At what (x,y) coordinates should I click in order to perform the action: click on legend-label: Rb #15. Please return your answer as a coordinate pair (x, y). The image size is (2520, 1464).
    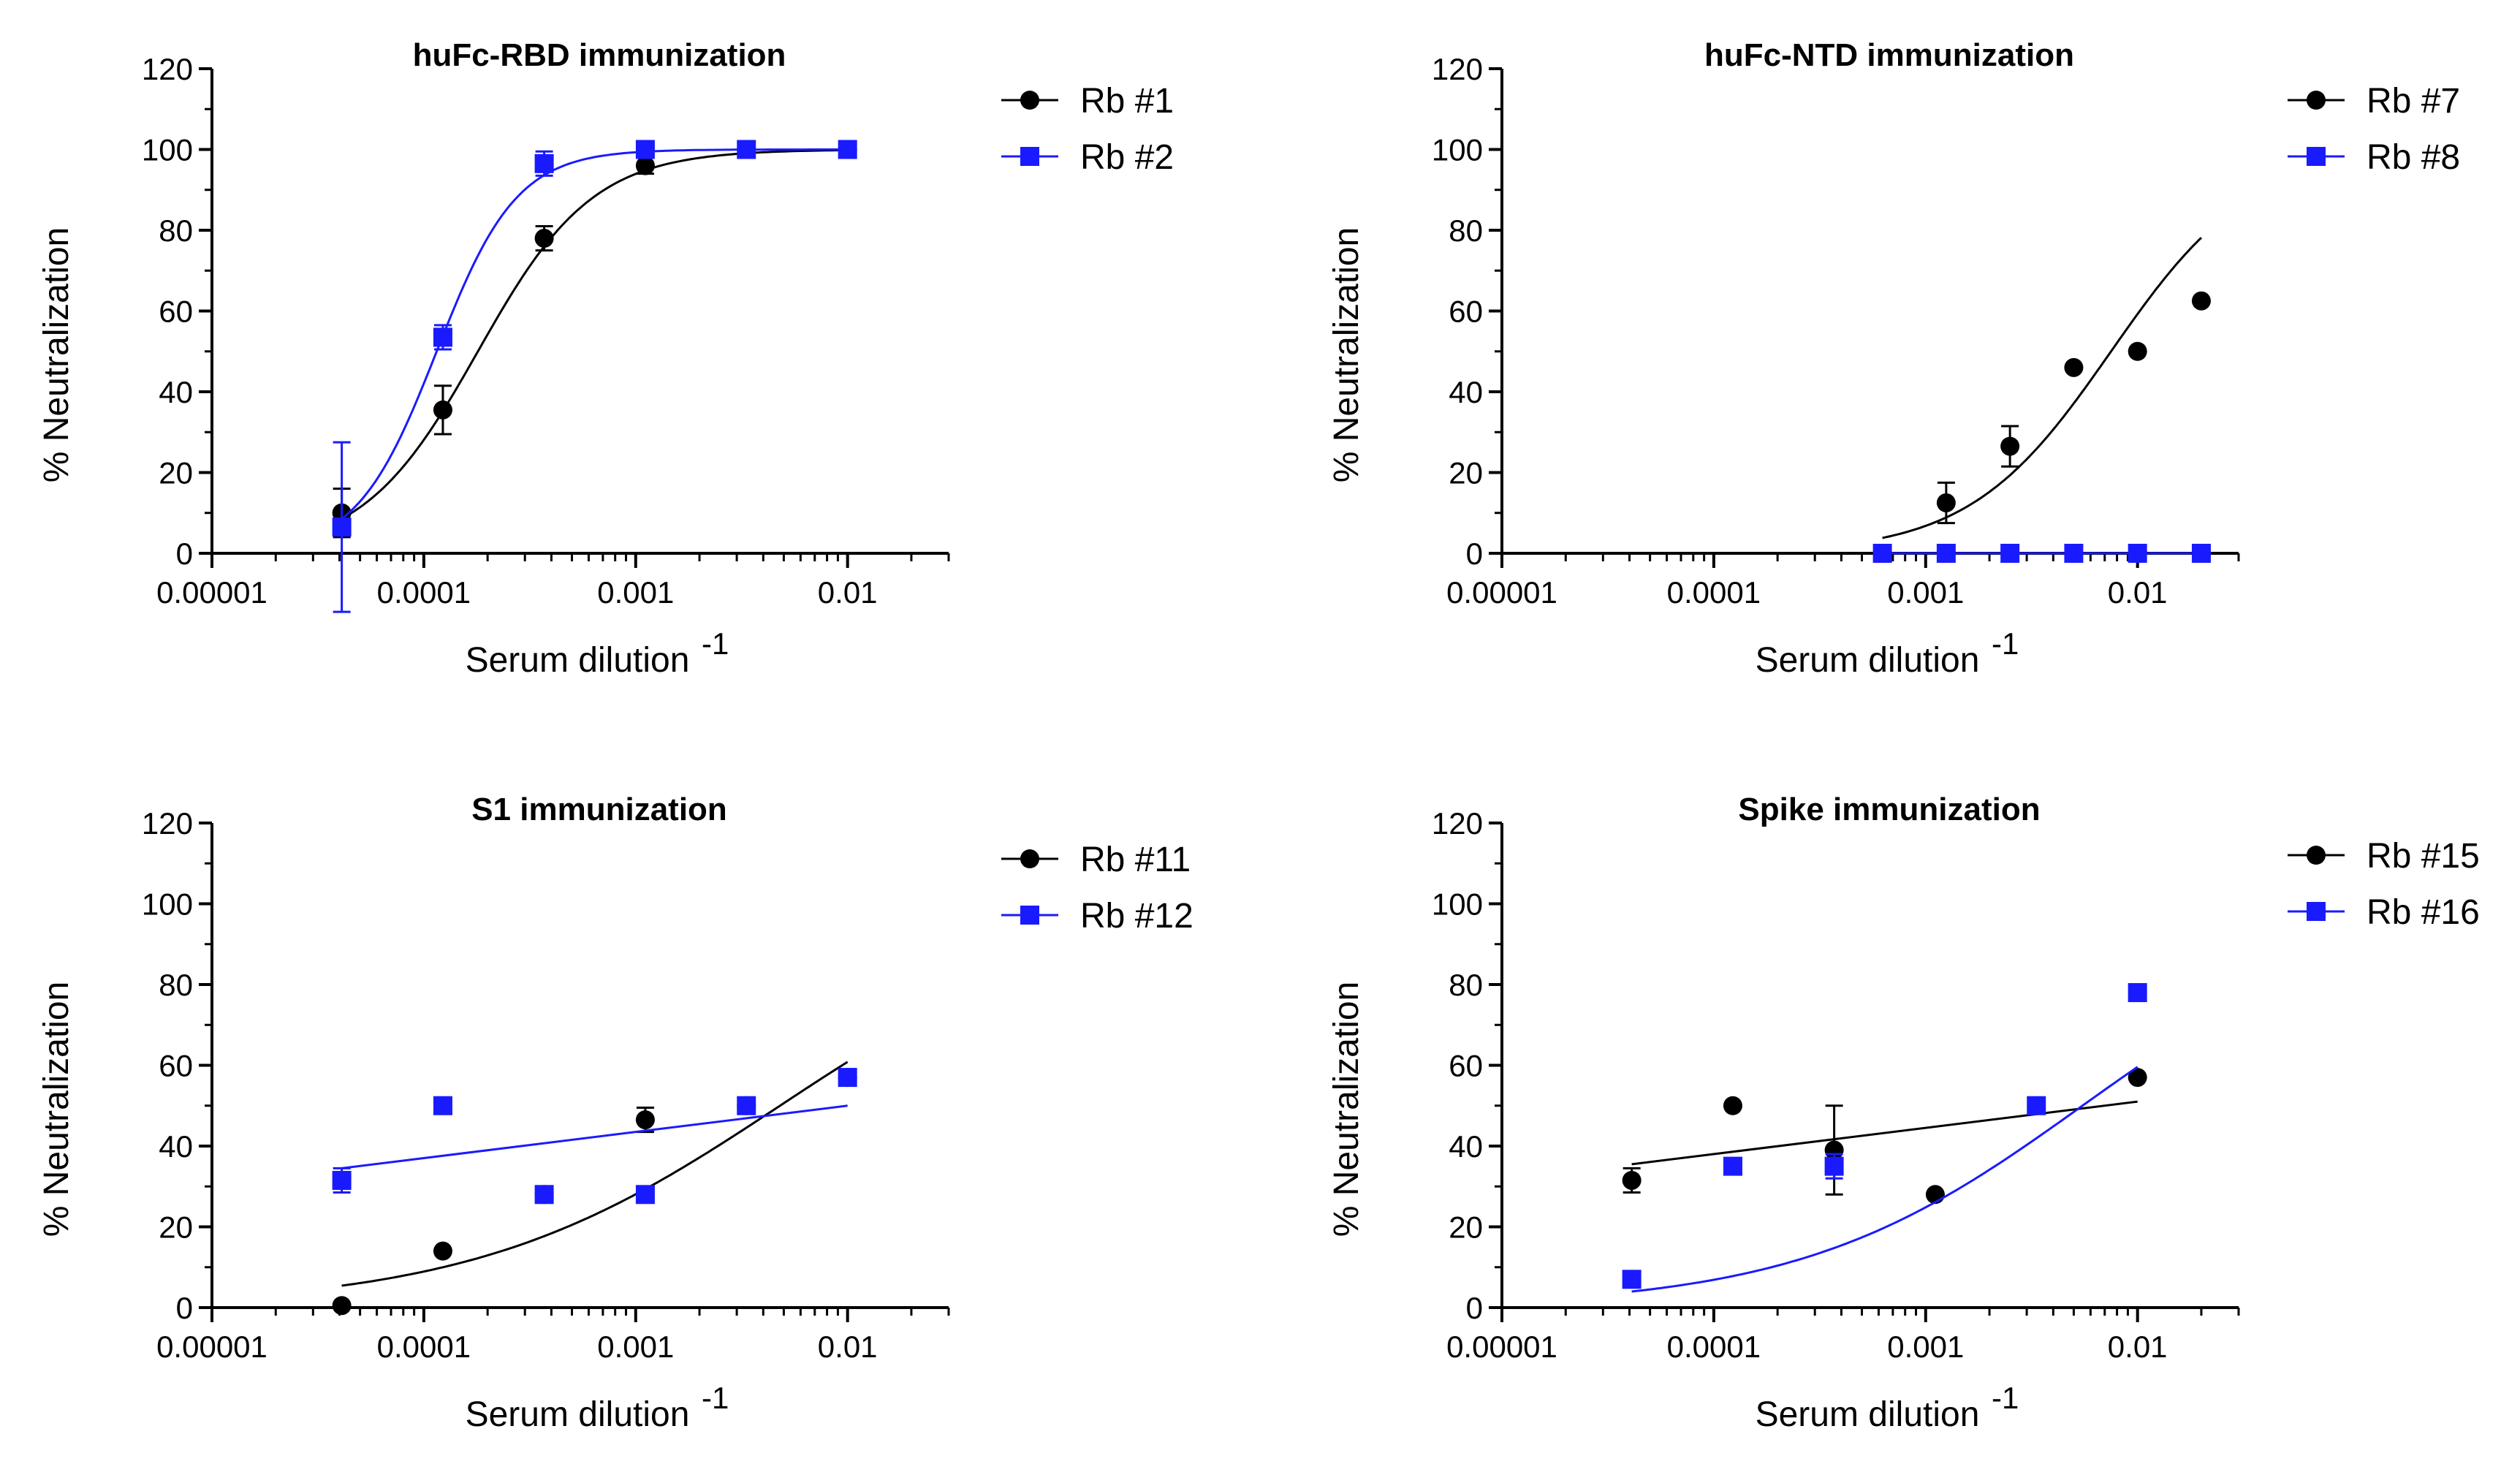
    Looking at the image, I should click on (2423, 856).